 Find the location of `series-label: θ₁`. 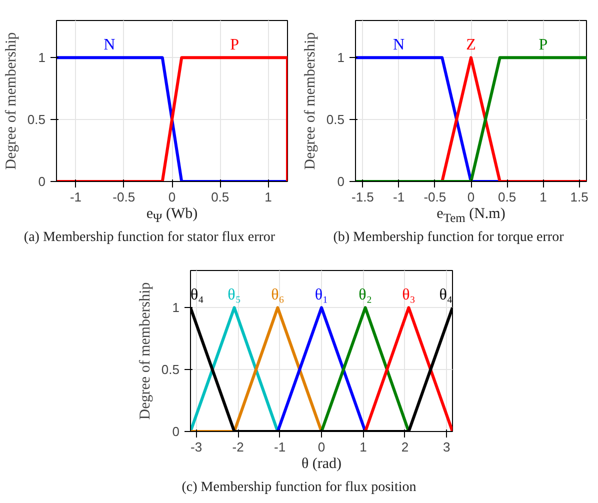

series-label: θ₁ is located at coordinates (321, 295).